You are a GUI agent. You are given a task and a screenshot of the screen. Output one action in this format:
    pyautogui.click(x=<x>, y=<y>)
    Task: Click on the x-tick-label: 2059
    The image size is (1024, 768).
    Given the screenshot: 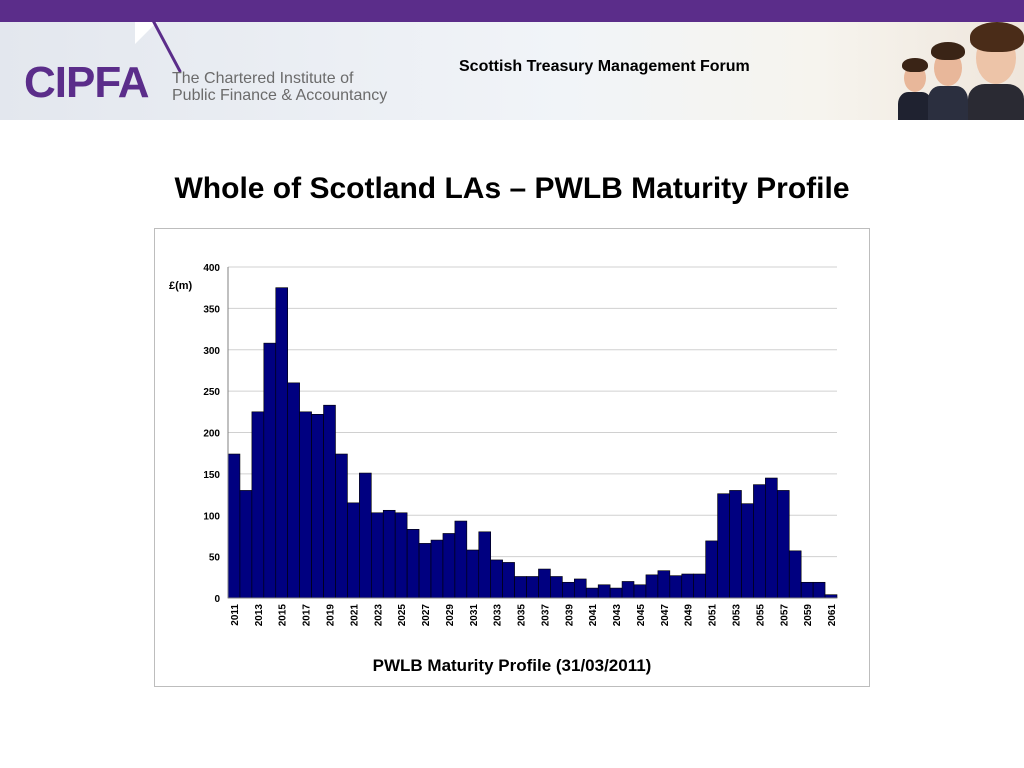 What is the action you would take?
    pyautogui.click(x=808, y=615)
    